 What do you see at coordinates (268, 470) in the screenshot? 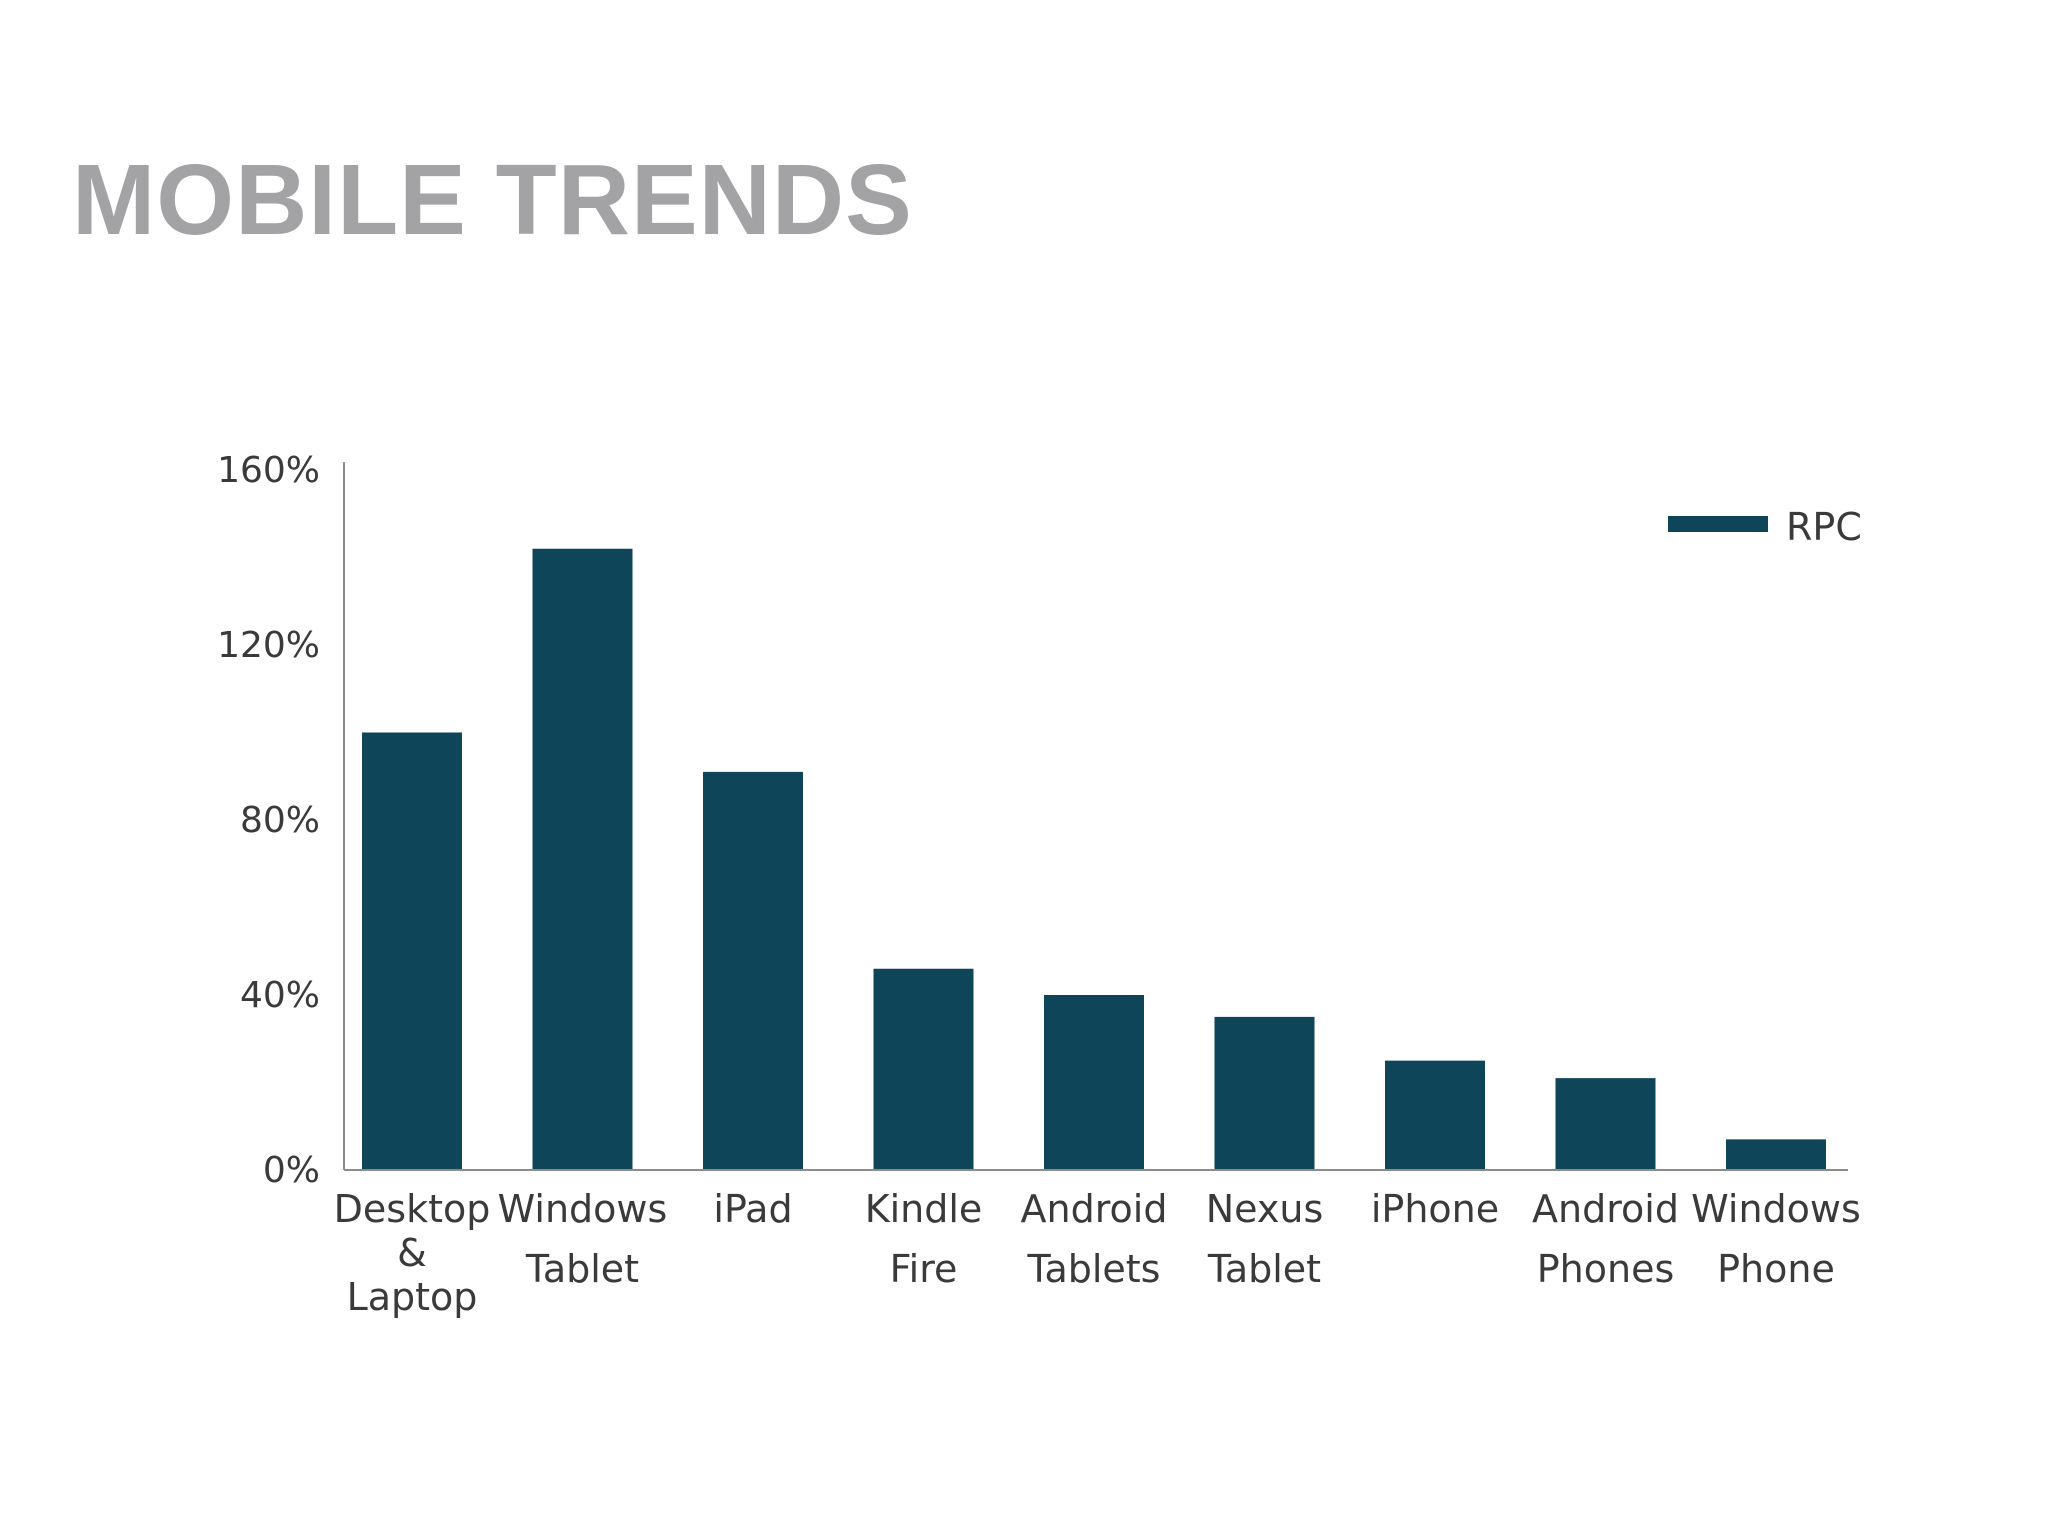
I see `y-tick-label: 160%` at bounding box center [268, 470].